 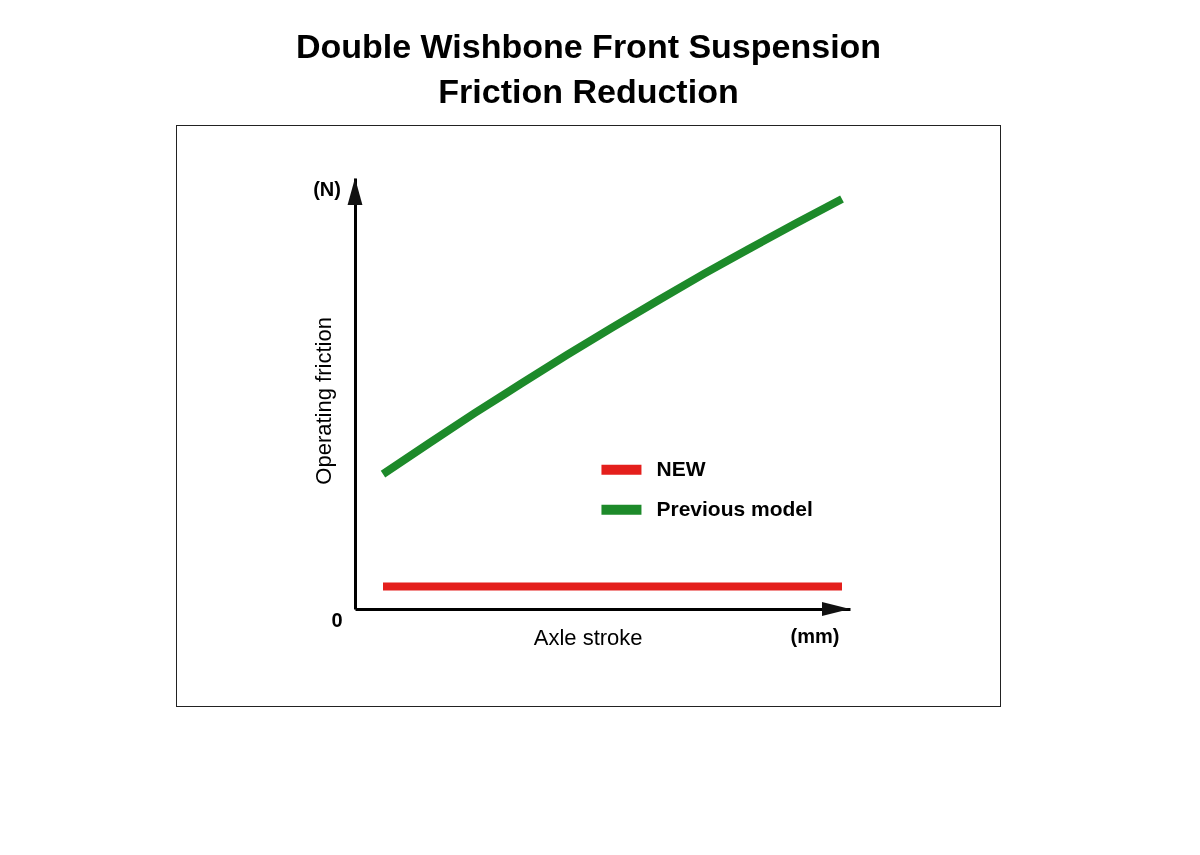 I want to click on text: 0, so click(x=337, y=620).